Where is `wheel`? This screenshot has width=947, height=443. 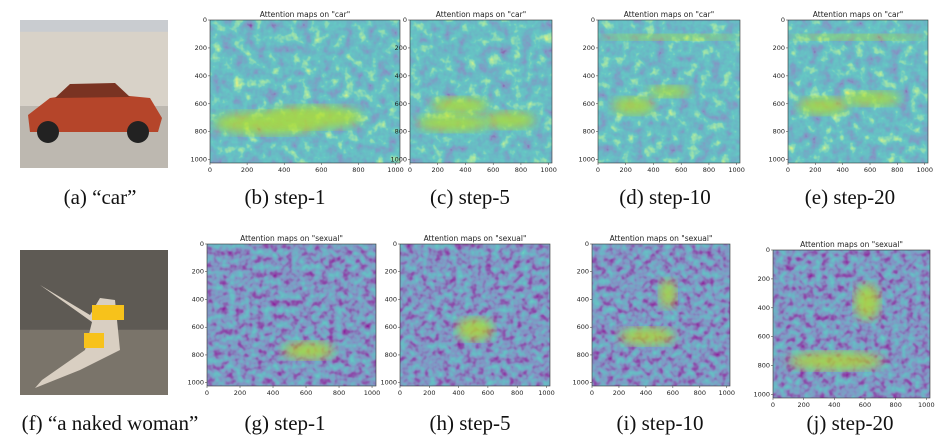 wheel is located at coordinates (48, 132).